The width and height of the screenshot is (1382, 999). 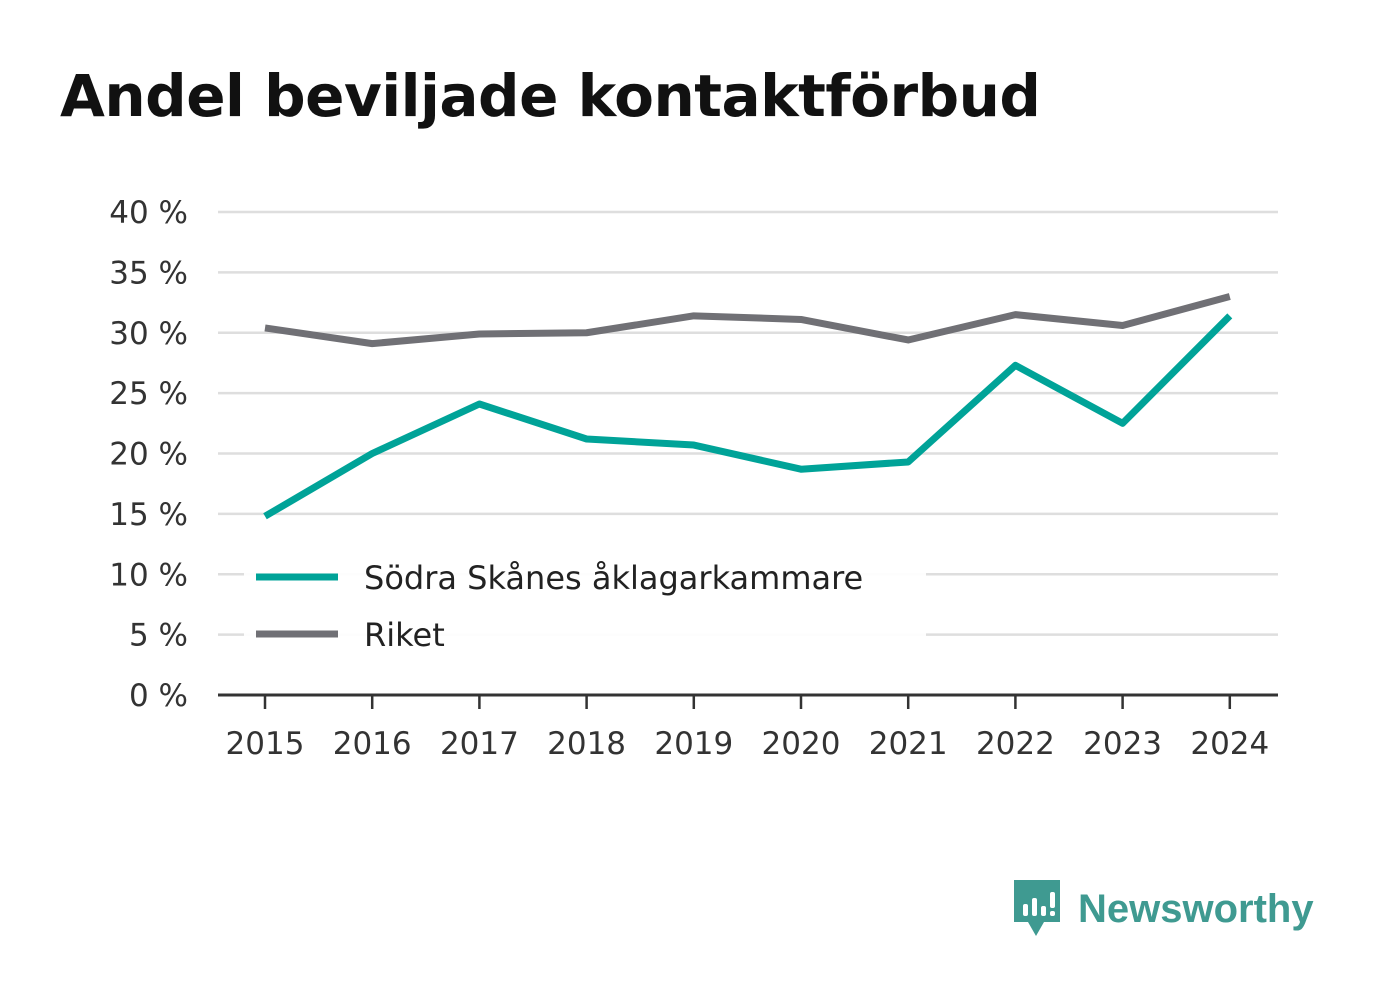 I want to click on x-tick-labels: 2015 2016 2017 2018 2019 2020 2021 2022 2023 2024, so click(x=748, y=744).